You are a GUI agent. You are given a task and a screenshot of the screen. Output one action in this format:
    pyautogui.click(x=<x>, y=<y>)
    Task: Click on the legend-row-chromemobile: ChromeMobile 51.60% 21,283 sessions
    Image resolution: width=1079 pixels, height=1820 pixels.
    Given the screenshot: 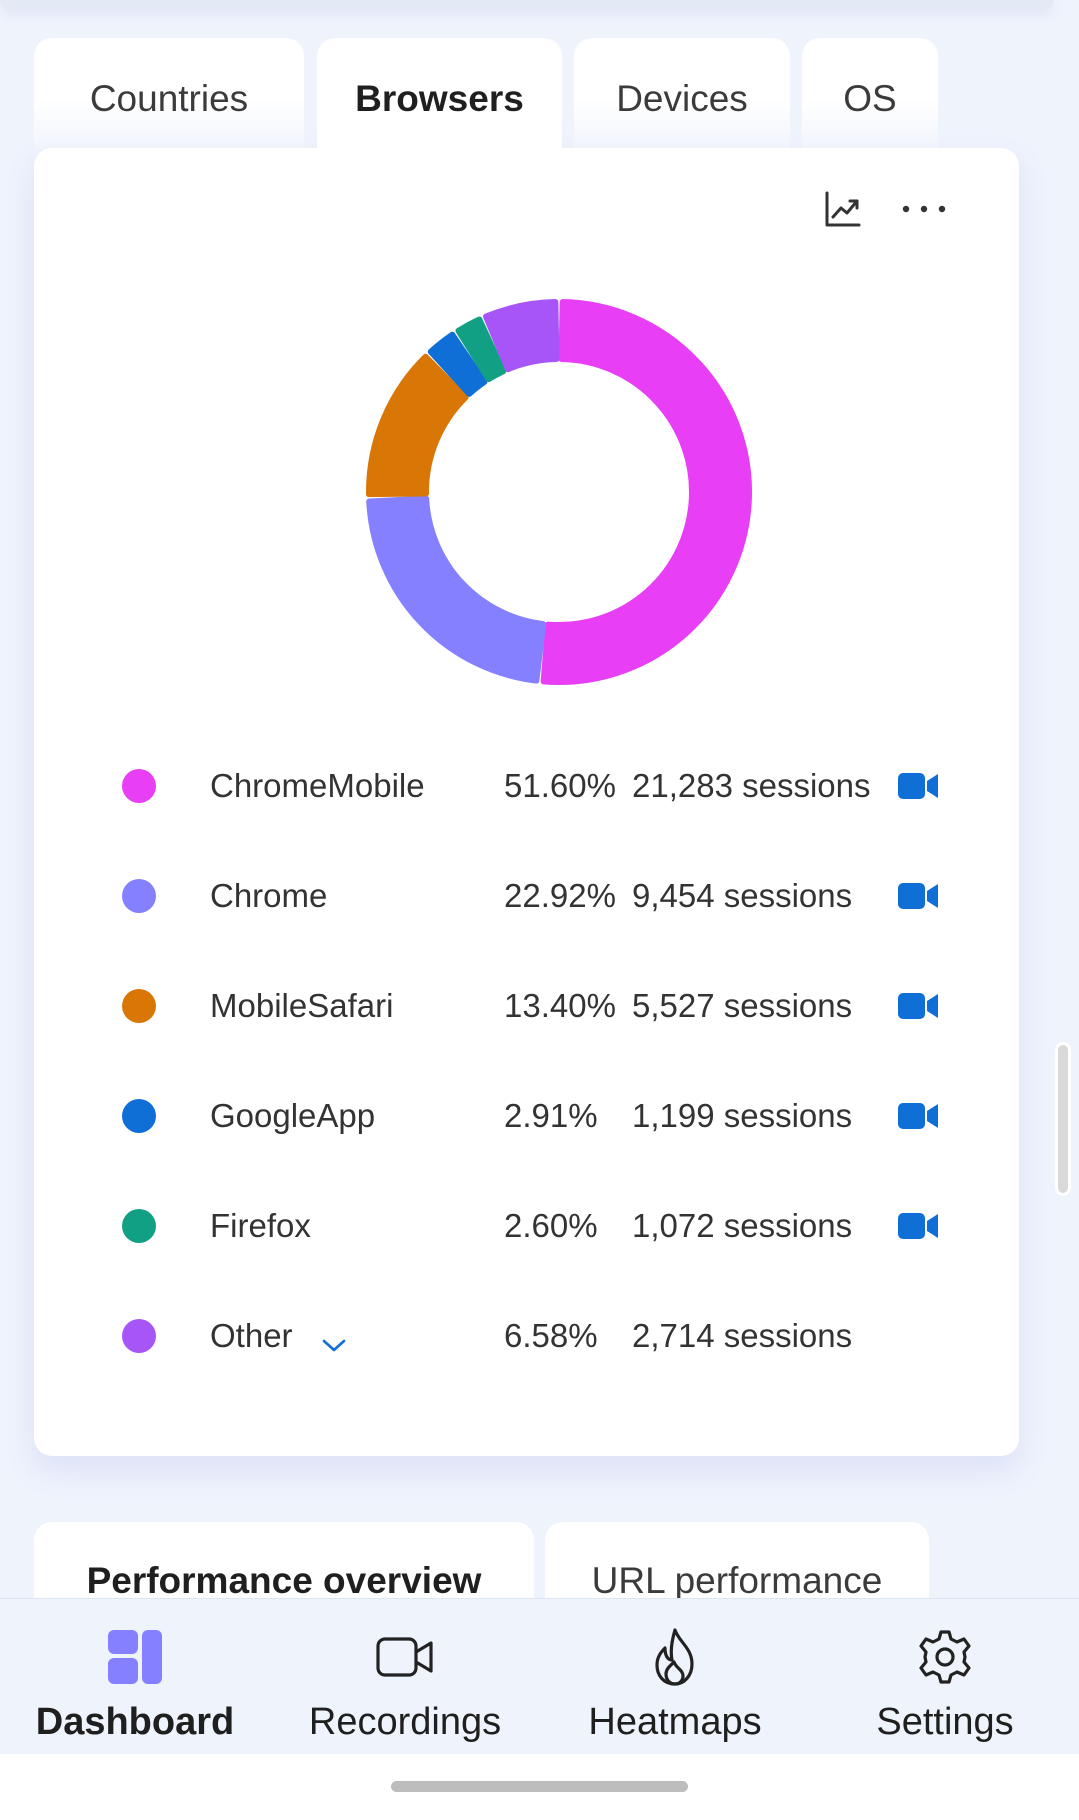 What is the action you would take?
    pyautogui.click(x=537, y=786)
    